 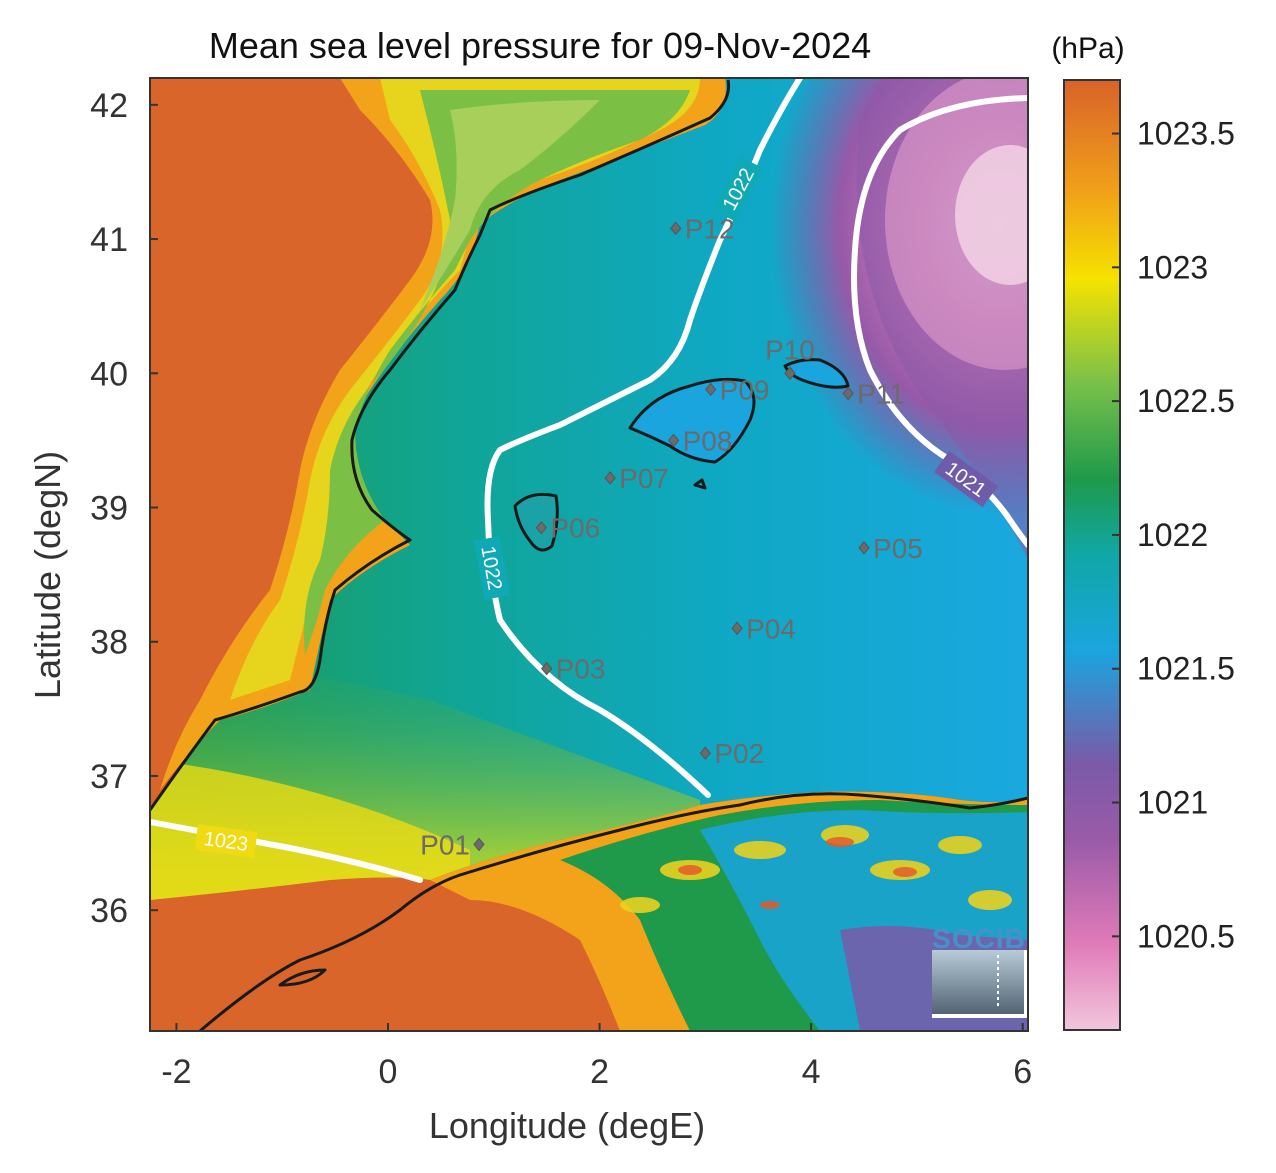 What do you see at coordinates (980, 970) in the screenshot?
I see `socib-logo: SOCIB` at bounding box center [980, 970].